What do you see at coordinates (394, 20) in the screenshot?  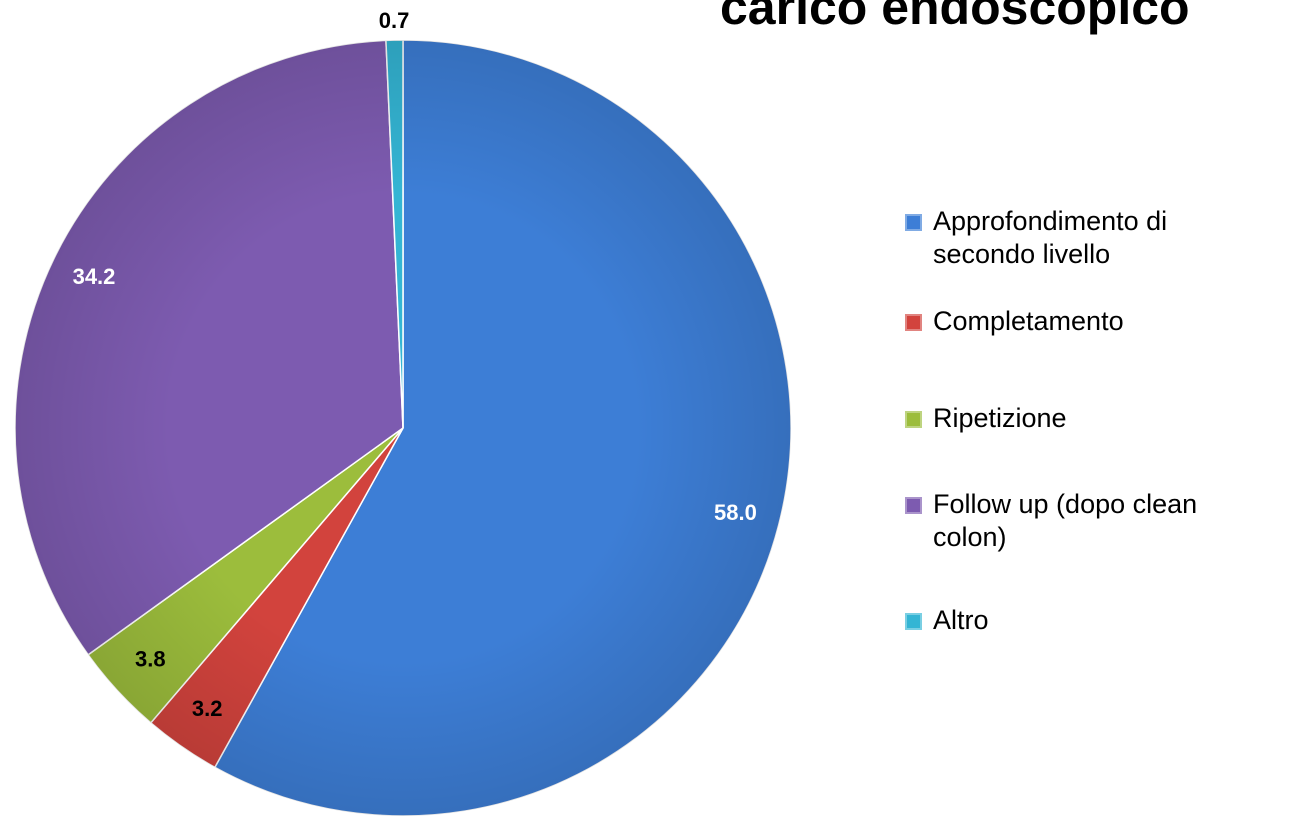 I see `data-label: 0.7` at bounding box center [394, 20].